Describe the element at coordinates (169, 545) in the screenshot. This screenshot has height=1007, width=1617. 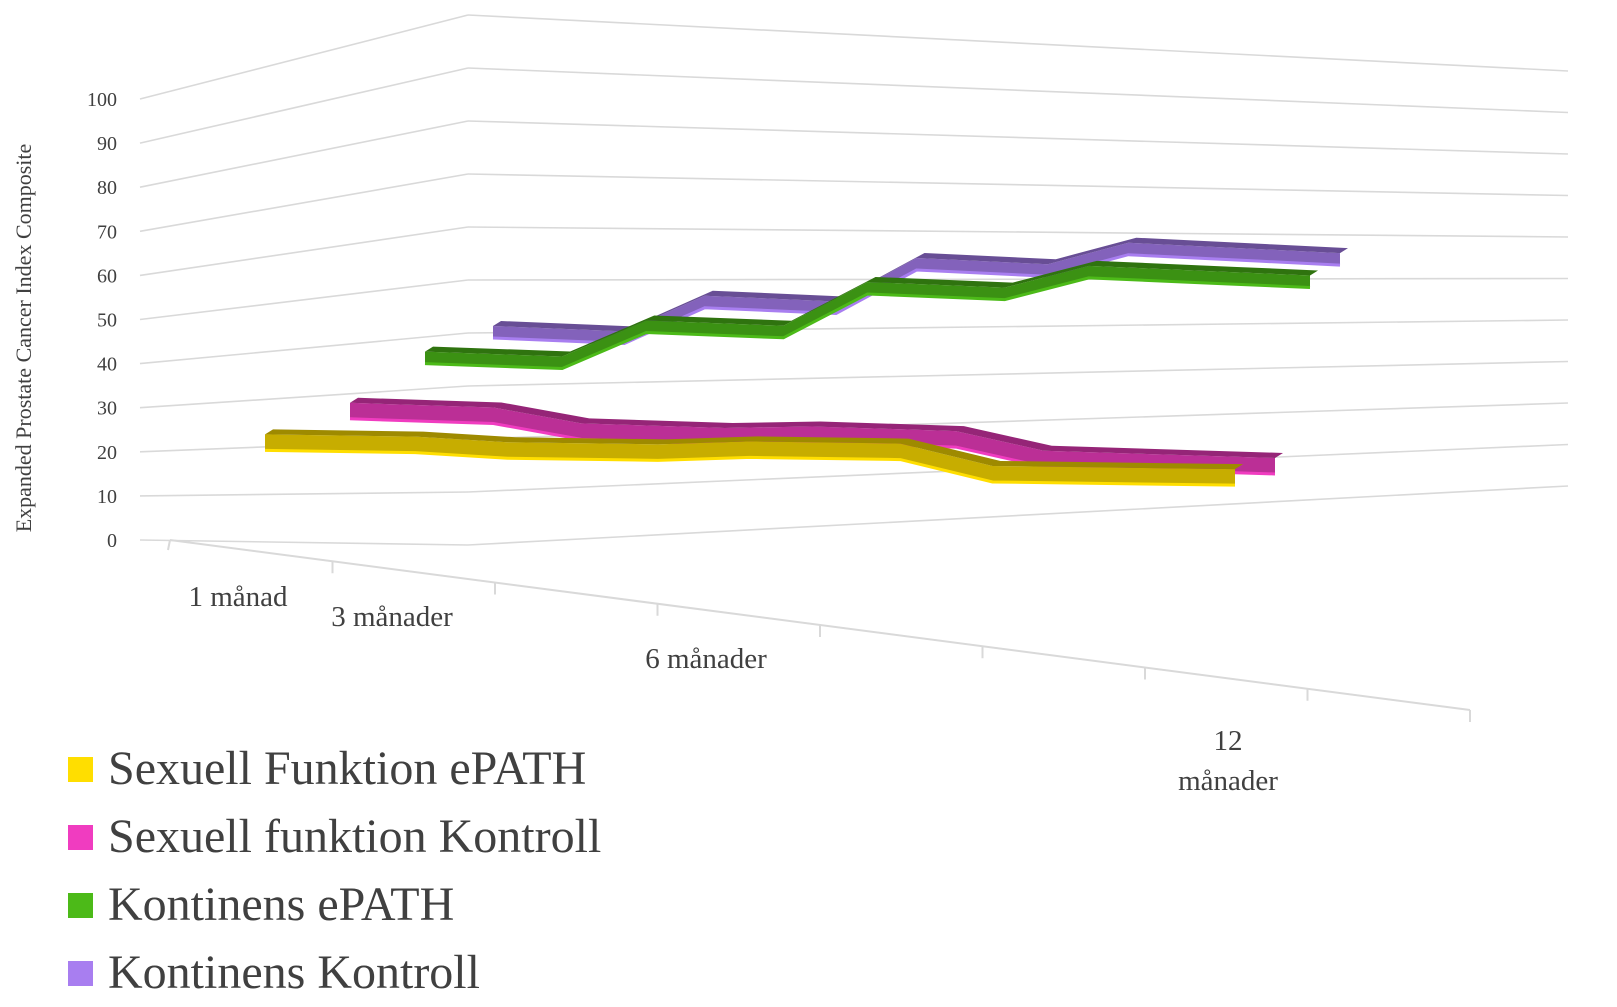
I see `x-axis-start-tick` at that location.